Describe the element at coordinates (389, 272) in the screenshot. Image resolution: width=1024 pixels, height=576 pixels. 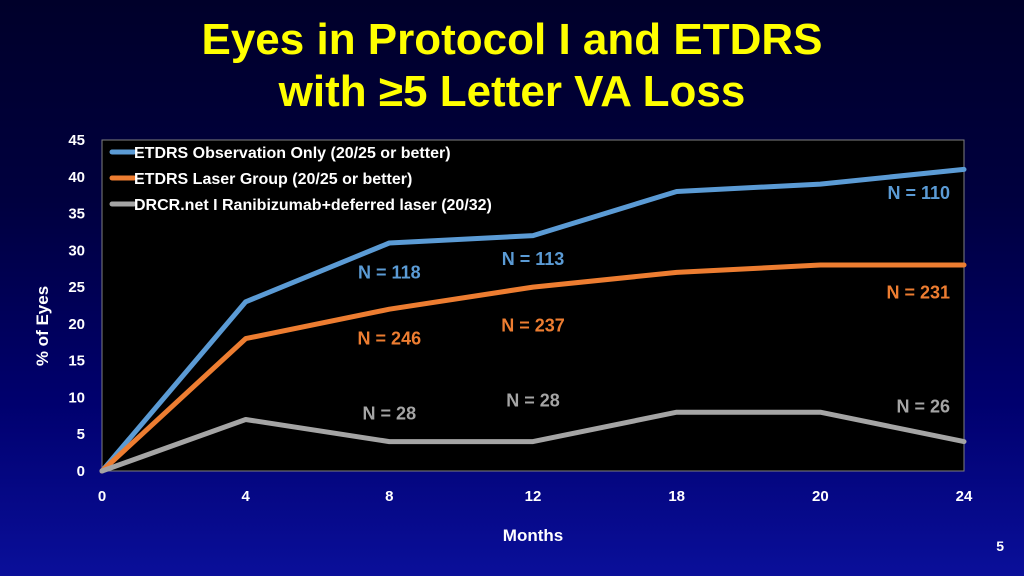
I see `annotation-label: N = 118` at that location.